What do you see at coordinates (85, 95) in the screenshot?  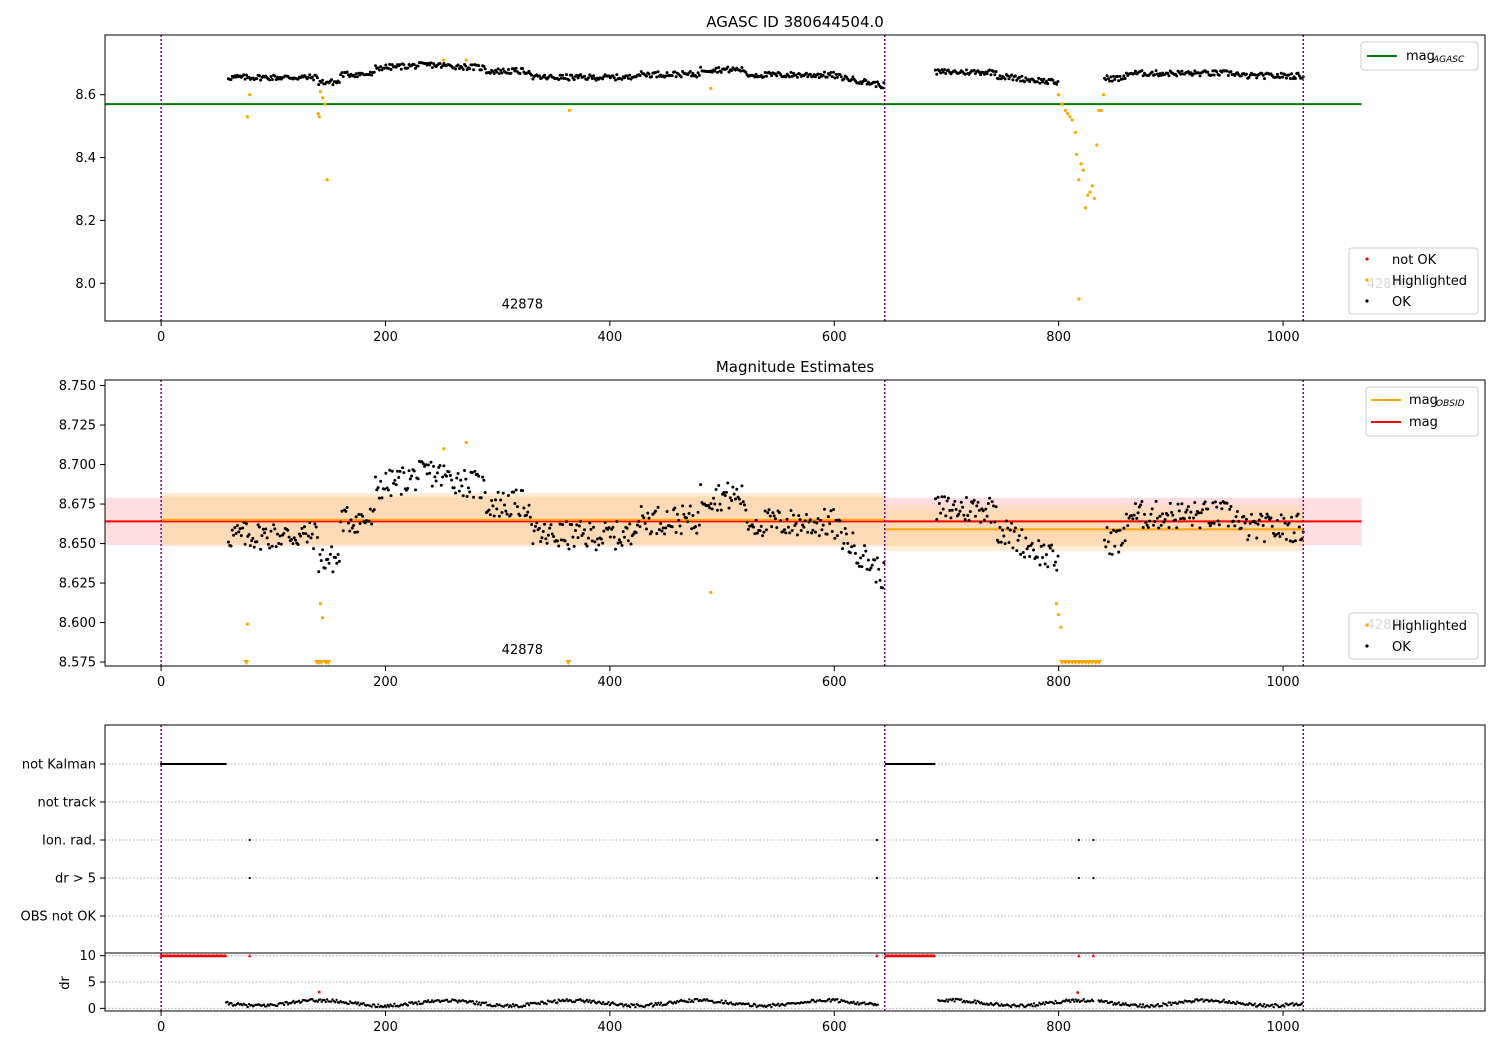 I see `y-tick-label: 8.6` at bounding box center [85, 95].